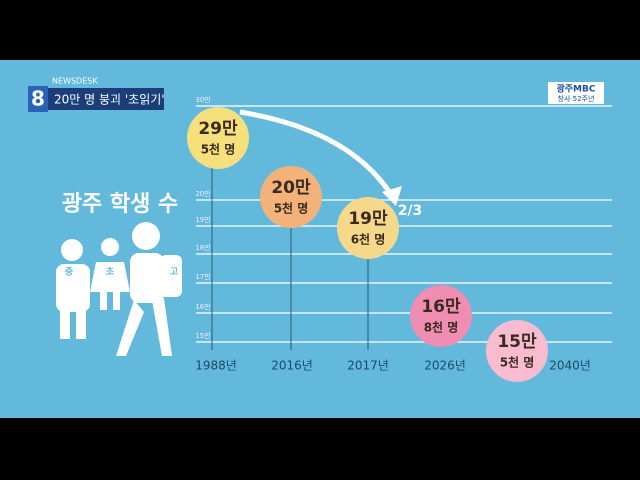  What do you see at coordinates (203, 99) in the screenshot?
I see `y-label: 30만` at bounding box center [203, 99].